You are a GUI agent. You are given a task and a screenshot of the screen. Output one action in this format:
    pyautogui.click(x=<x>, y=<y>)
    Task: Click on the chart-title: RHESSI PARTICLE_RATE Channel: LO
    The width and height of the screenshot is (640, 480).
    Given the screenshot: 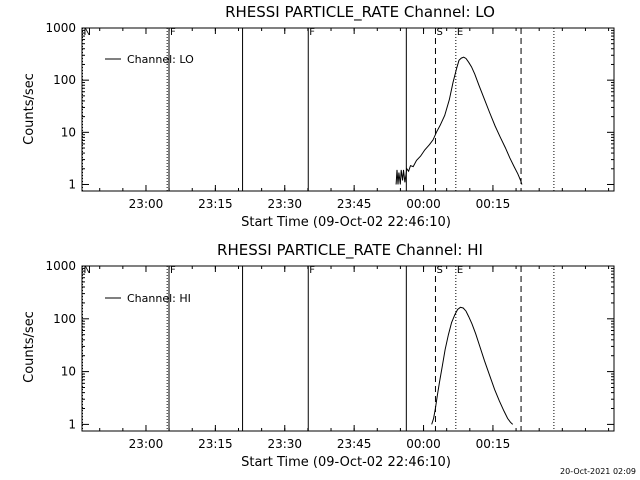 What is the action you would take?
    pyautogui.click(x=360, y=12)
    